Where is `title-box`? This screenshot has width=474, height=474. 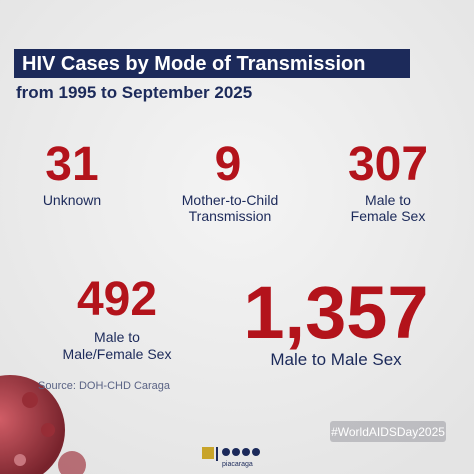 title-box is located at coordinates (212, 63).